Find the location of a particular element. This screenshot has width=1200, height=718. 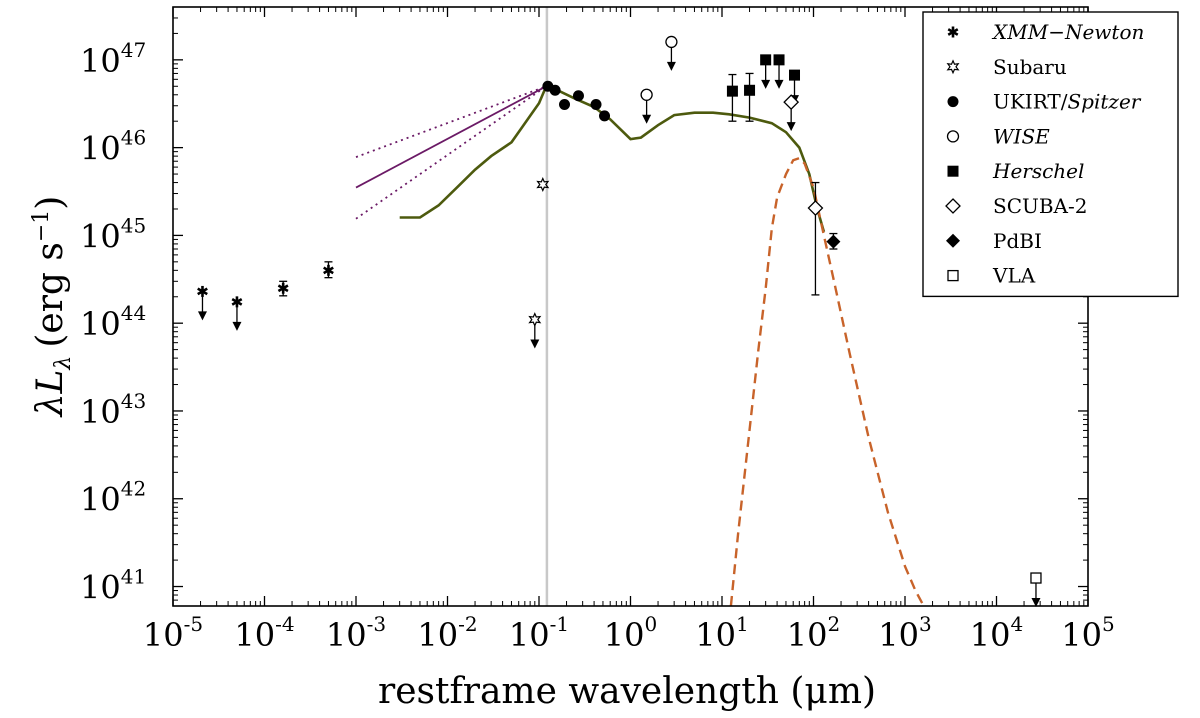

x-tick-exp: -1 is located at coordinates (559, 624).